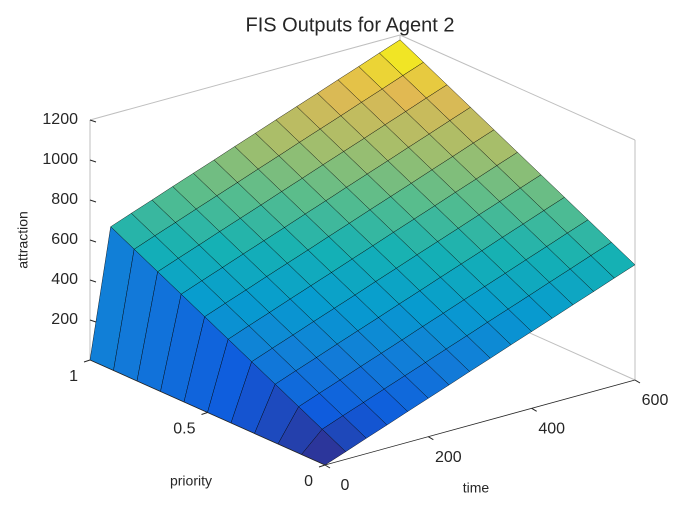 The height and width of the screenshot is (525, 700). What do you see at coordinates (60, 119) in the screenshot?
I see `z-tick-label: 1200` at bounding box center [60, 119].